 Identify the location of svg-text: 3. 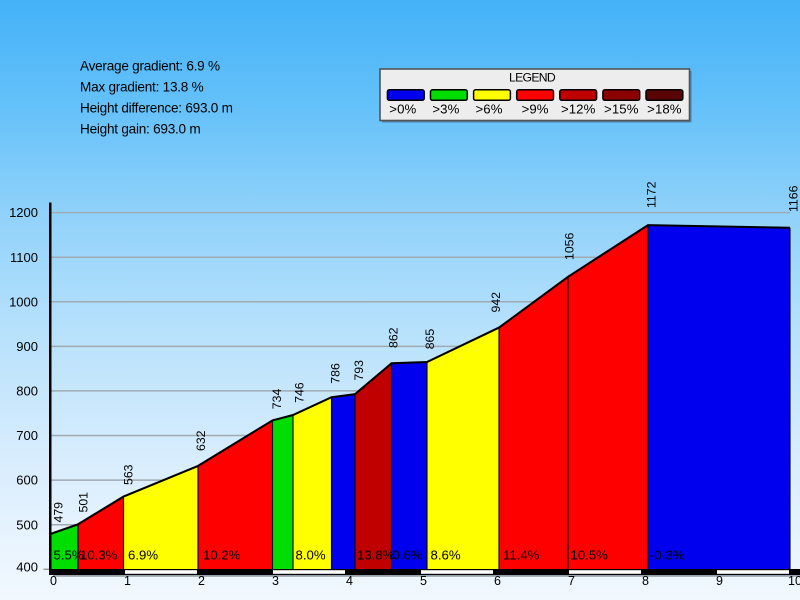
(275, 581).